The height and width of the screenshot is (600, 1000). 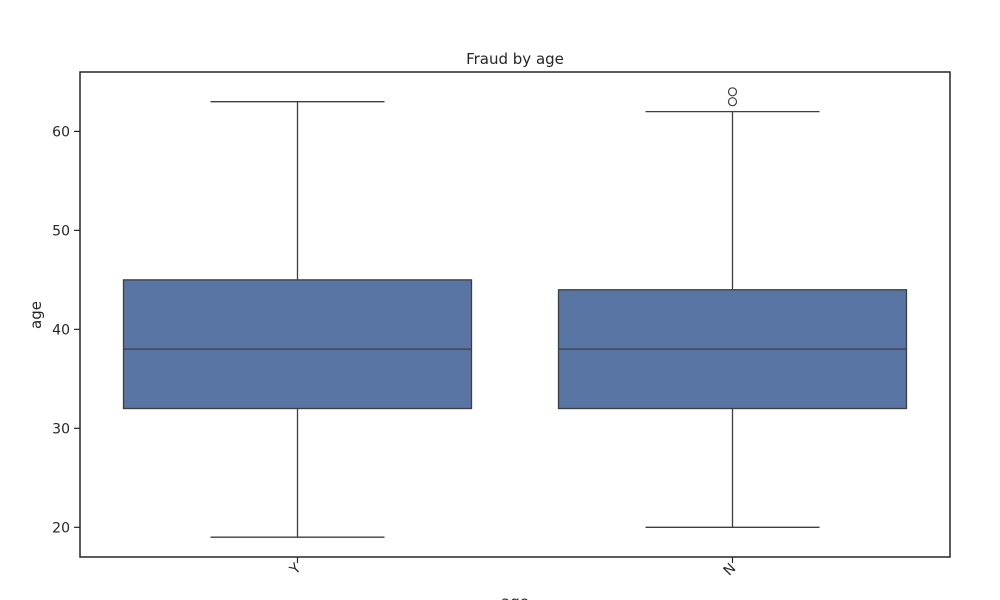 I want to click on x-tick-label: N, so click(x=730, y=570).